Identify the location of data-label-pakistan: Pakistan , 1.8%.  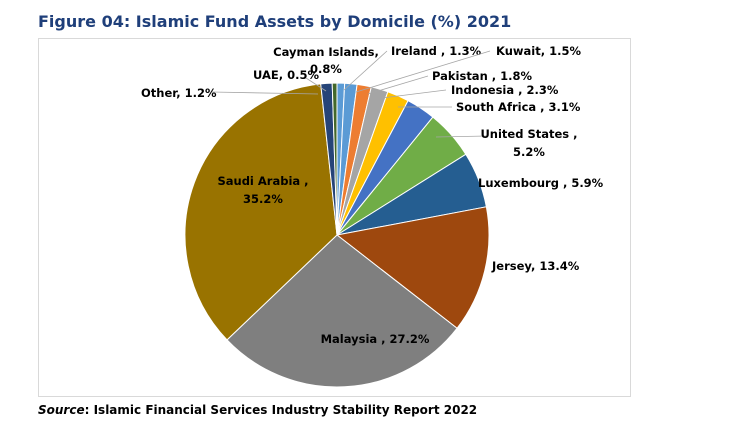
(482, 76).